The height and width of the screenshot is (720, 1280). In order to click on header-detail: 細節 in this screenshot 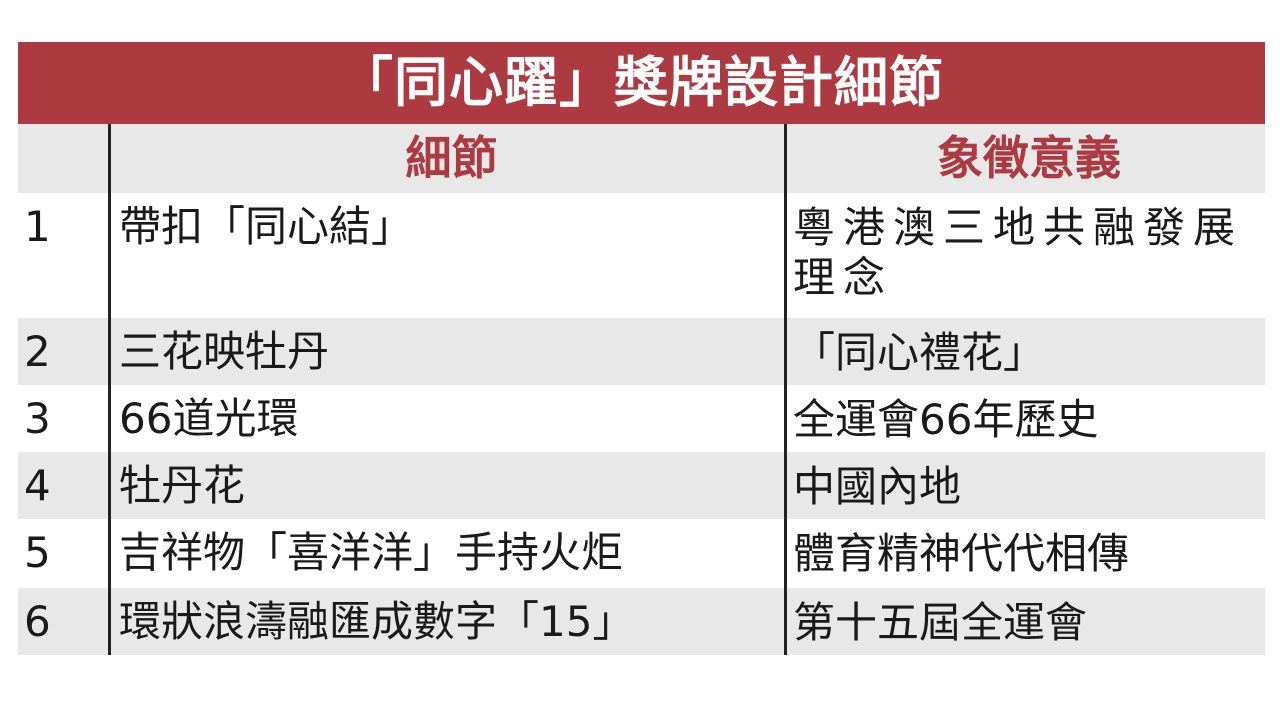, I will do `click(446, 158)`.